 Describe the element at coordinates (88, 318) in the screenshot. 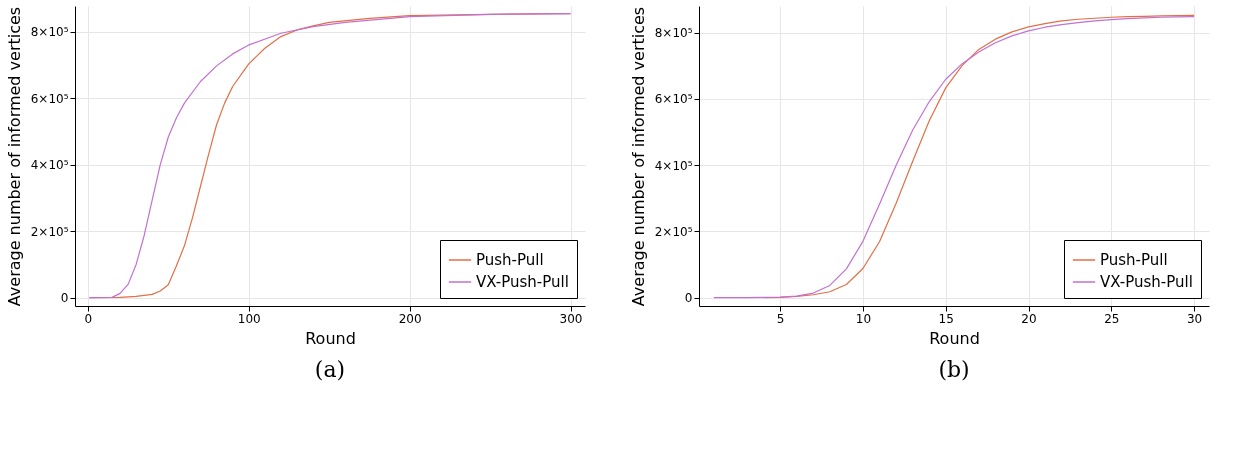

I see `x-tick-label: 0` at that location.